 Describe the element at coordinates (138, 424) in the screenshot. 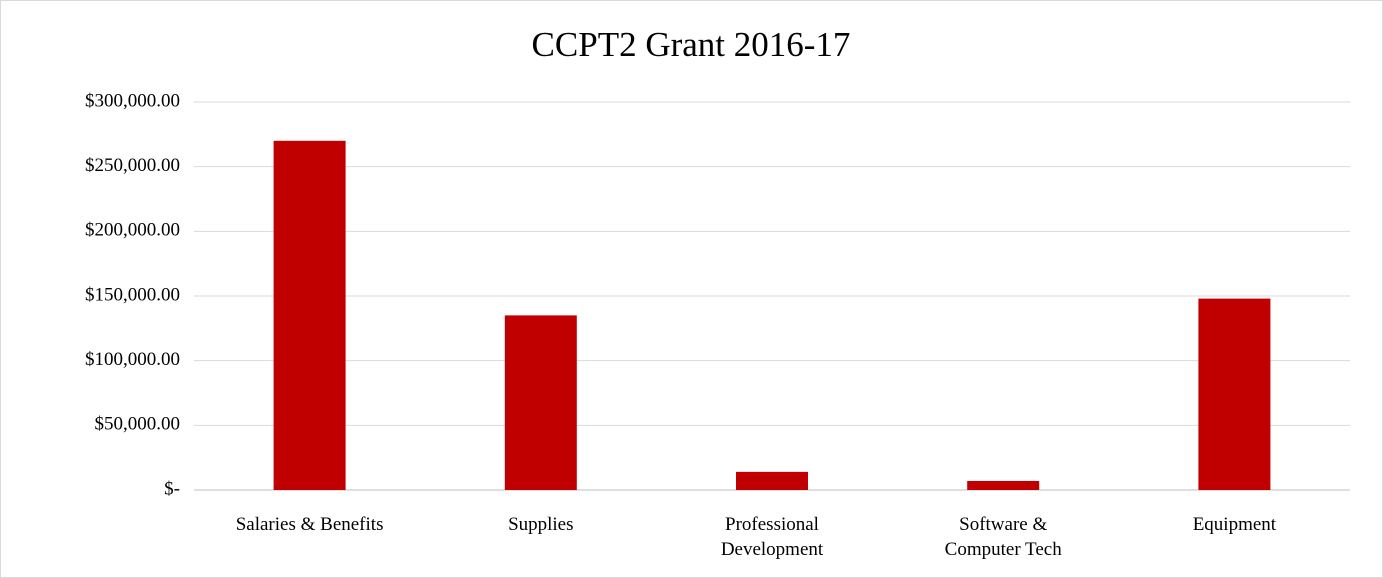

I see `y-tick-label: $50,000.00` at that location.